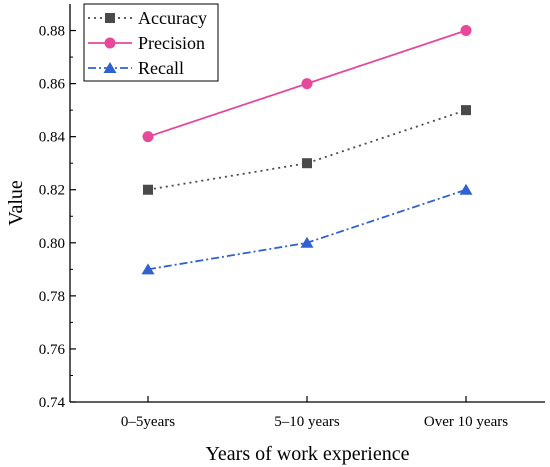 This screenshot has width=550, height=467. What do you see at coordinates (16, 203) in the screenshot?
I see `y-axis-title: Value` at bounding box center [16, 203].